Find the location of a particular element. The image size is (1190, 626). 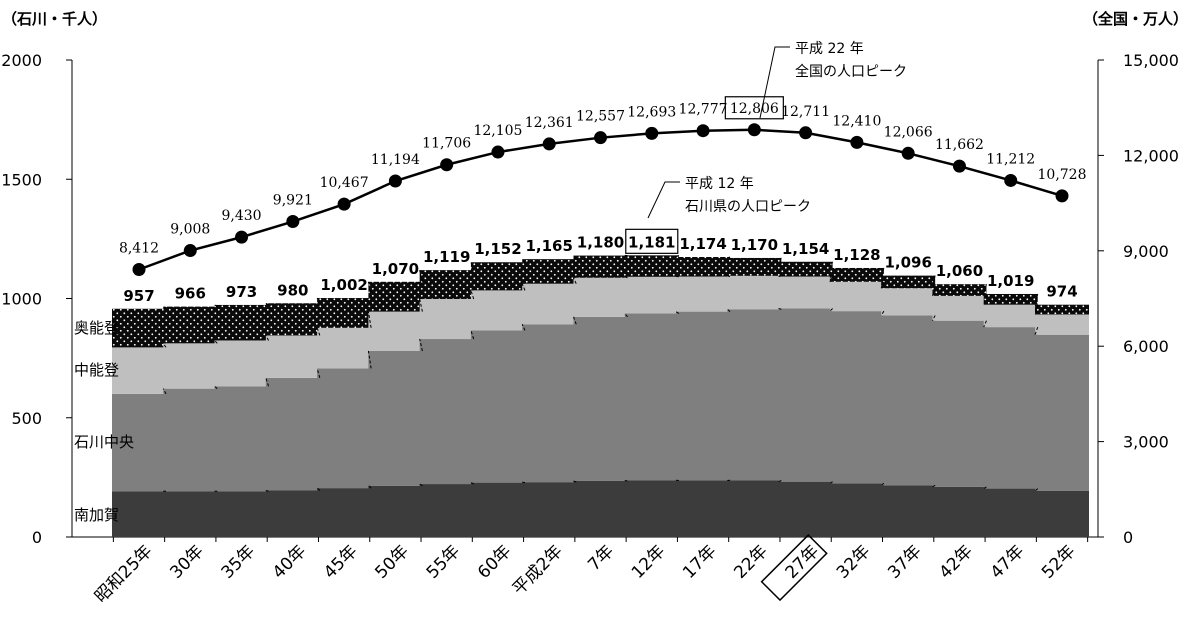

total-label: 1,128 is located at coordinates (856, 255).